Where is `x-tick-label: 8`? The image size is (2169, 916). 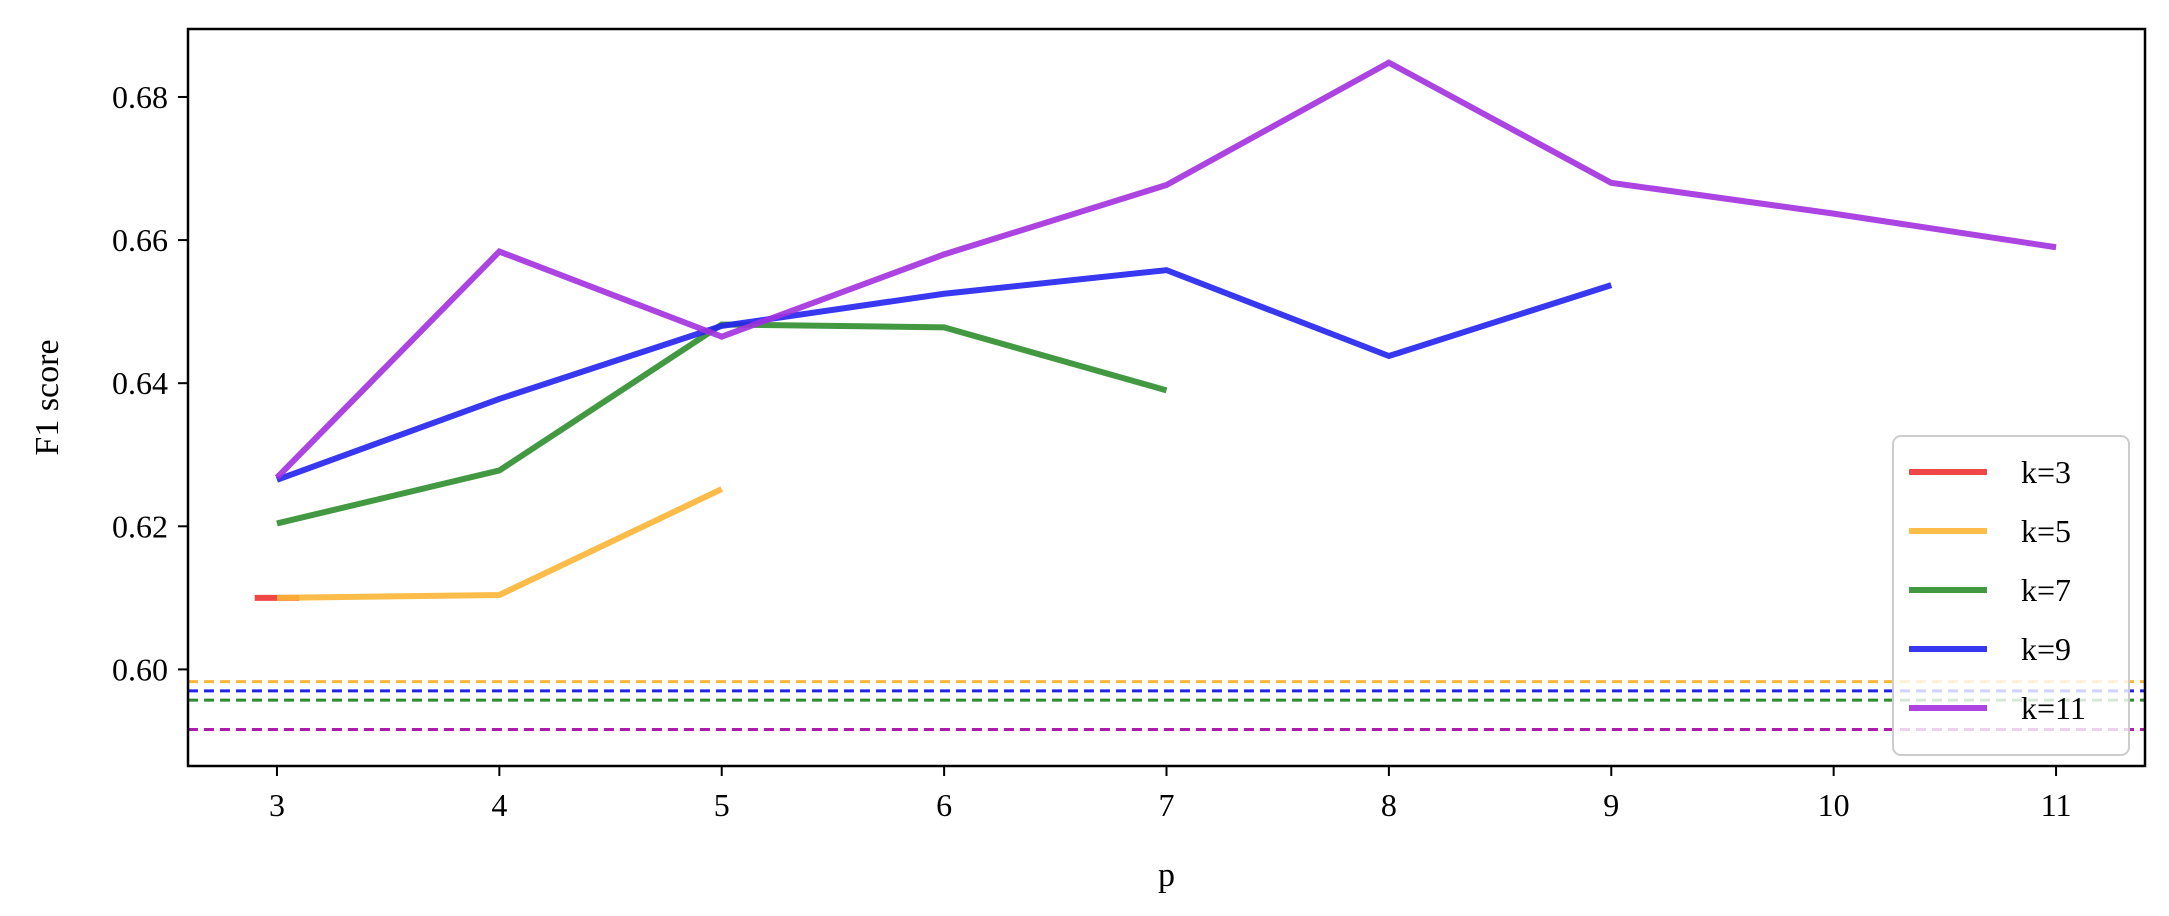
x-tick-label: 8 is located at coordinates (1389, 805).